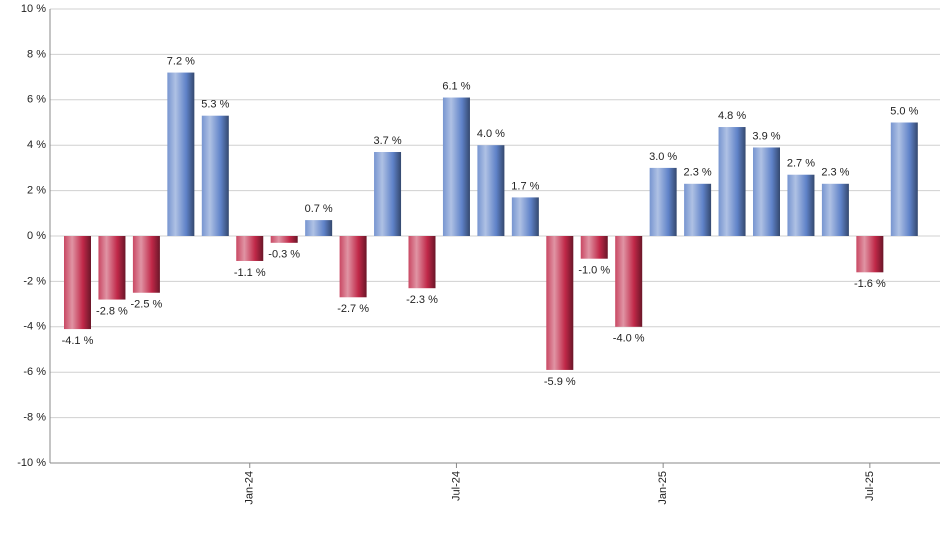 This screenshot has width=940, height=550. What do you see at coordinates (525, 186) in the screenshot?
I see `value-label: 1.7 %` at bounding box center [525, 186].